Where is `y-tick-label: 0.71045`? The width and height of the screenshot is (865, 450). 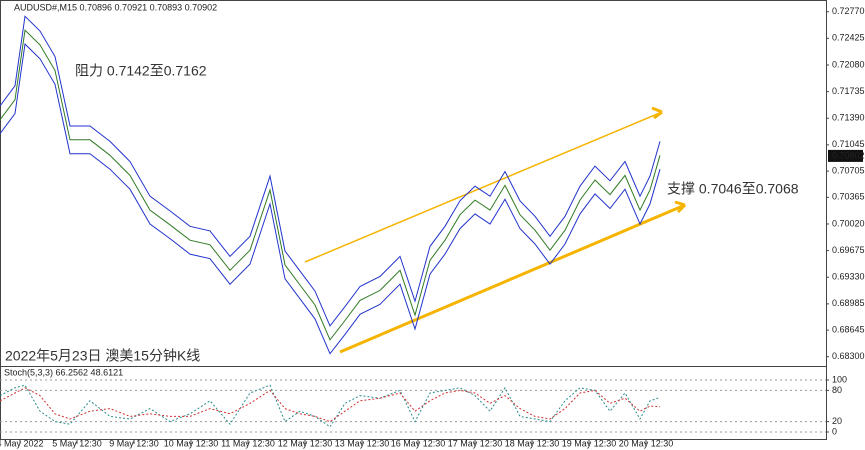 y-tick-label: 0.71045 is located at coordinates (848, 144).